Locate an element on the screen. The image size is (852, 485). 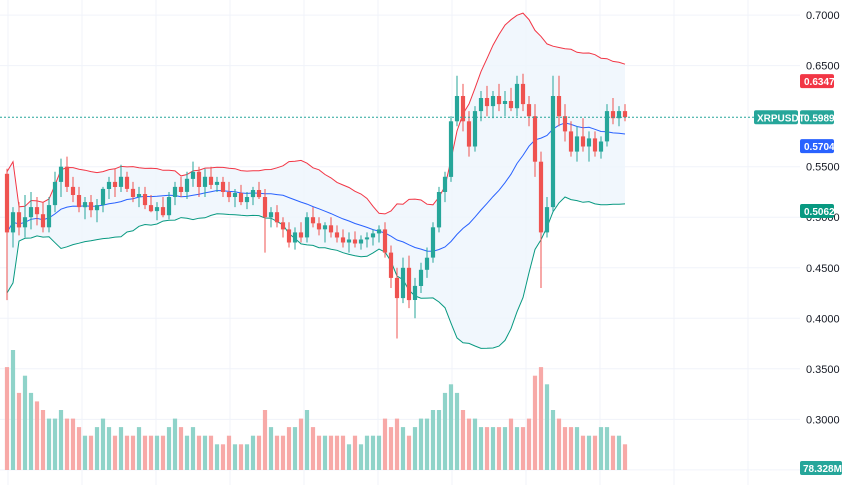
price-axis-tick-label: 0.5500 is located at coordinates (823, 168).